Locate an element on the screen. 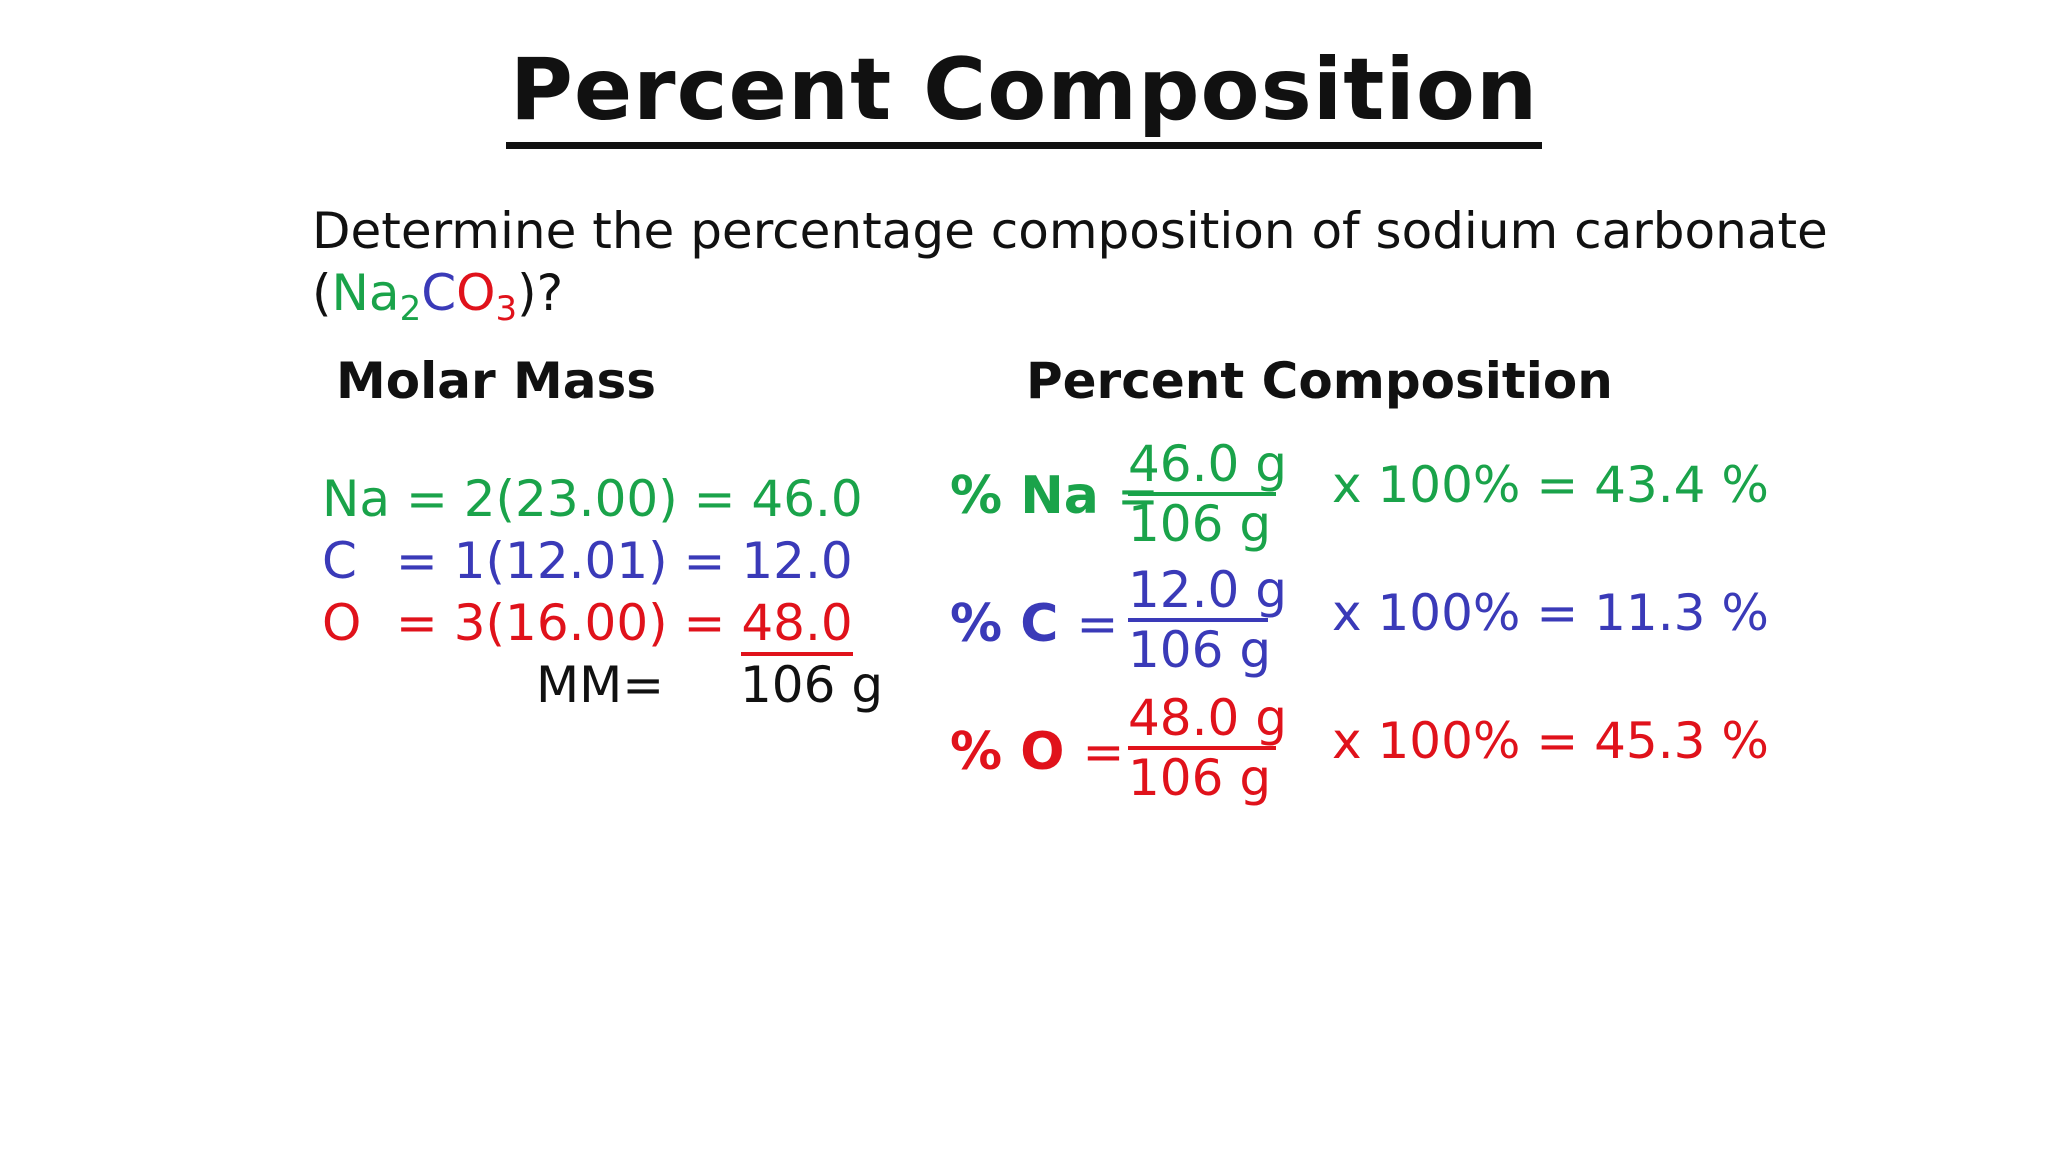 The height and width of the screenshot is (1152, 2048). page-title: Percent Composition is located at coordinates (1024, 94).